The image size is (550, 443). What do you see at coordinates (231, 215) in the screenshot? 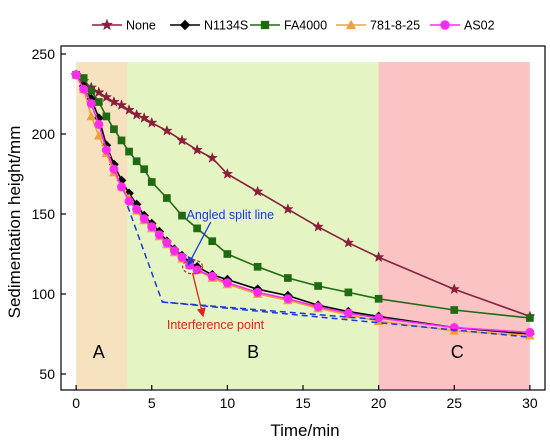
I see `split-line-label: Angled split line` at bounding box center [231, 215].